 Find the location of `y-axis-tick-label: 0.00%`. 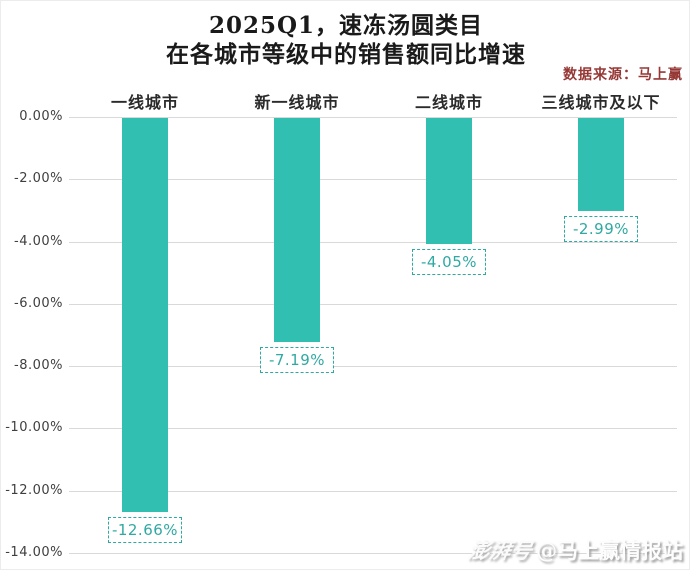

y-axis-tick-label: 0.00% is located at coordinates (41, 116).